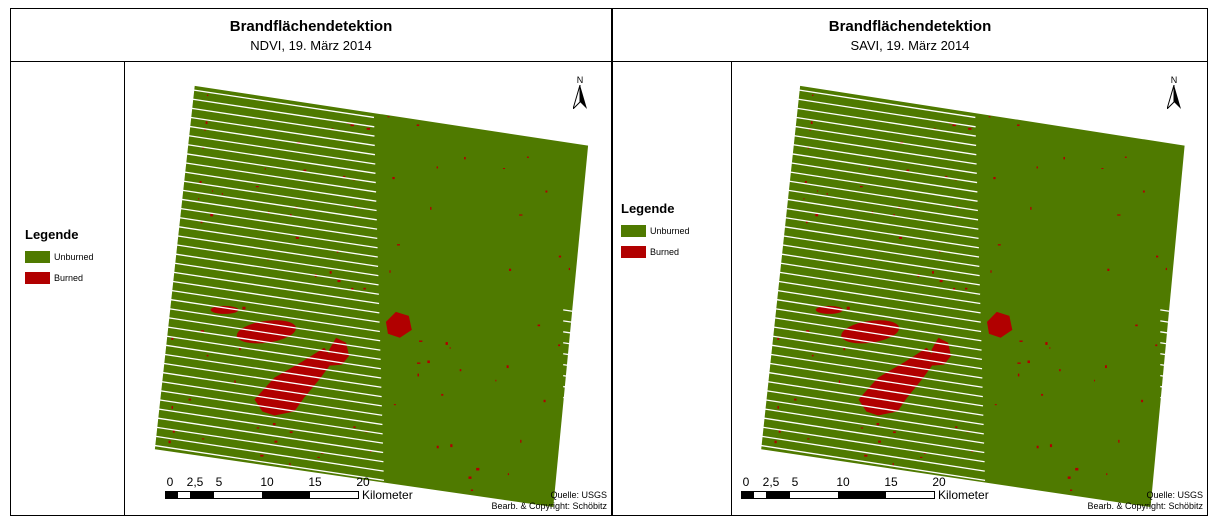 The height and width of the screenshot is (518, 1214). I want to click on scale-tick: 10, so click(267, 482).